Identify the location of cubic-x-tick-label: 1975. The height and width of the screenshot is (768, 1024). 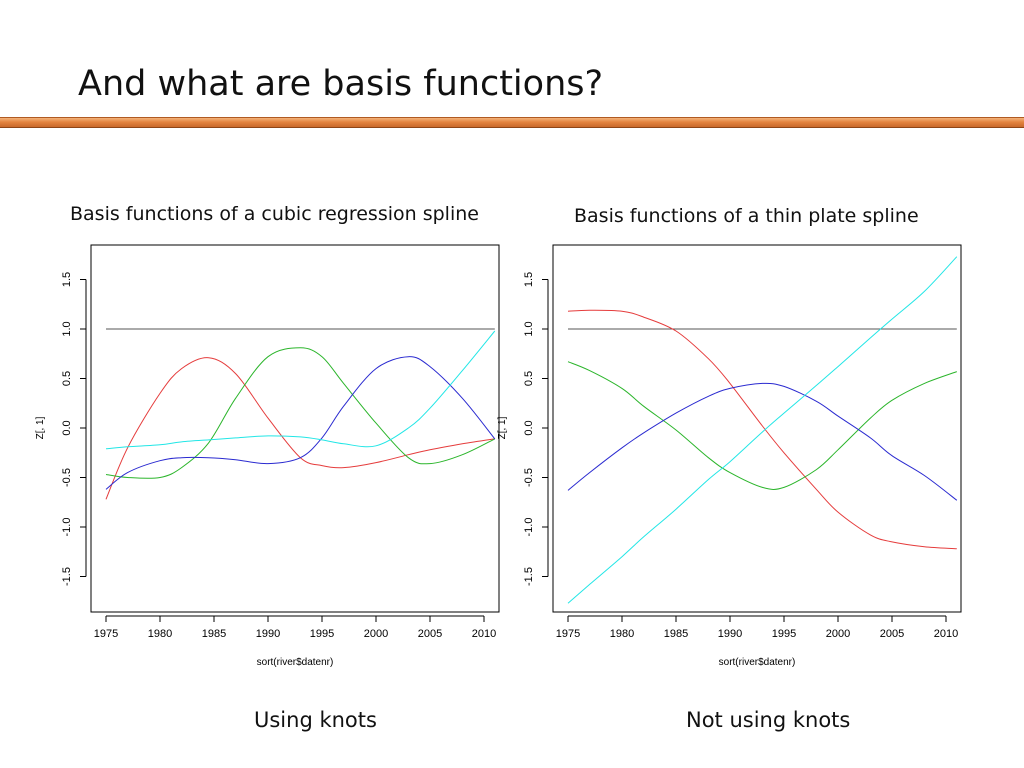
(106, 634).